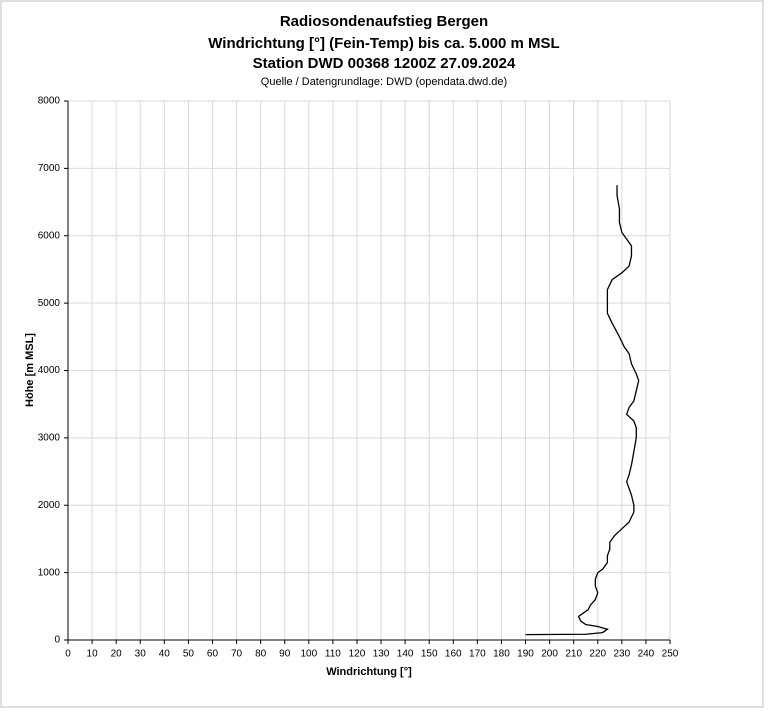 This screenshot has width=768, height=712. What do you see at coordinates (117, 654) in the screenshot?
I see `x-tick-label: 20` at bounding box center [117, 654].